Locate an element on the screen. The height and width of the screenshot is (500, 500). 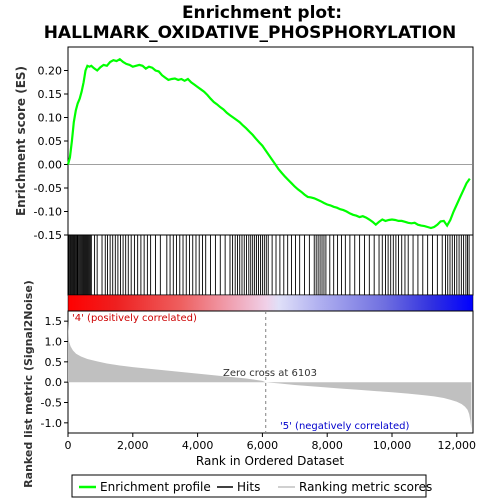
hits-panel is located at coordinates (270, 265).